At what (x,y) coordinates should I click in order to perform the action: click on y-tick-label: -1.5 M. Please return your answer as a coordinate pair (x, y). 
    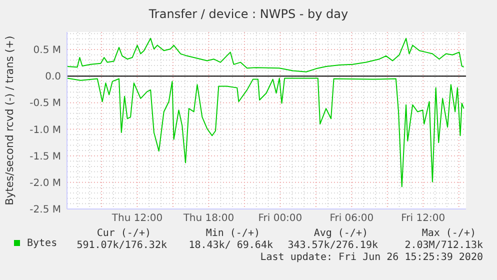
    Looking at the image, I should click on (45, 156).